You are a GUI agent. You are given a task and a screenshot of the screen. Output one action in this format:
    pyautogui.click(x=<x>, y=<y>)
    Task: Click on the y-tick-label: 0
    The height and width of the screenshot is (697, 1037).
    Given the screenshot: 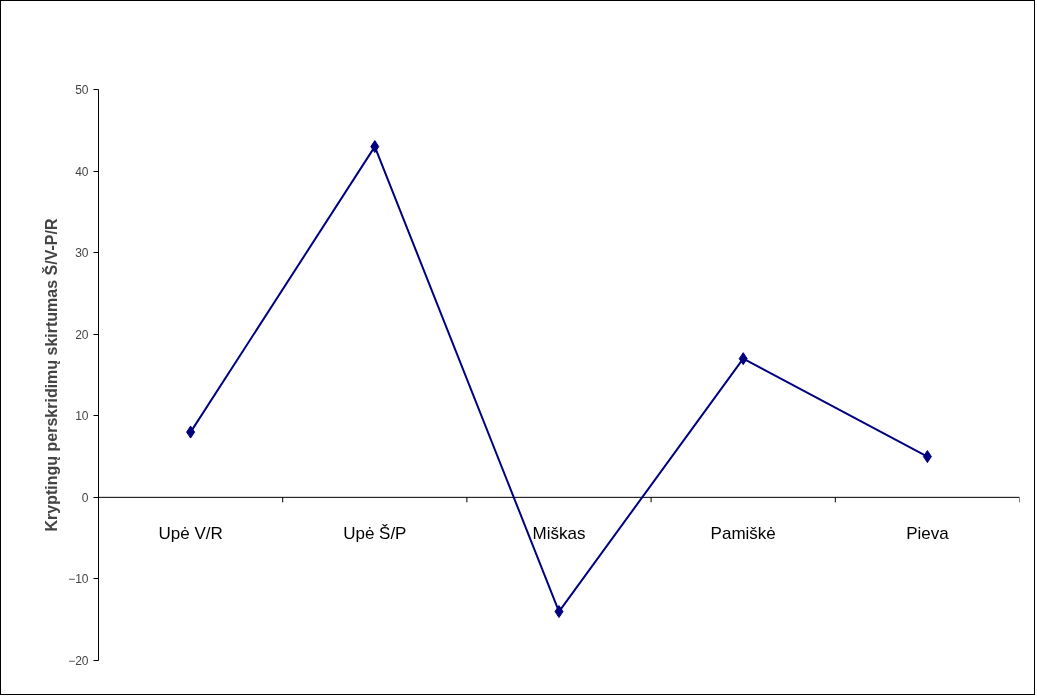 What is the action you would take?
    pyautogui.click(x=85, y=497)
    